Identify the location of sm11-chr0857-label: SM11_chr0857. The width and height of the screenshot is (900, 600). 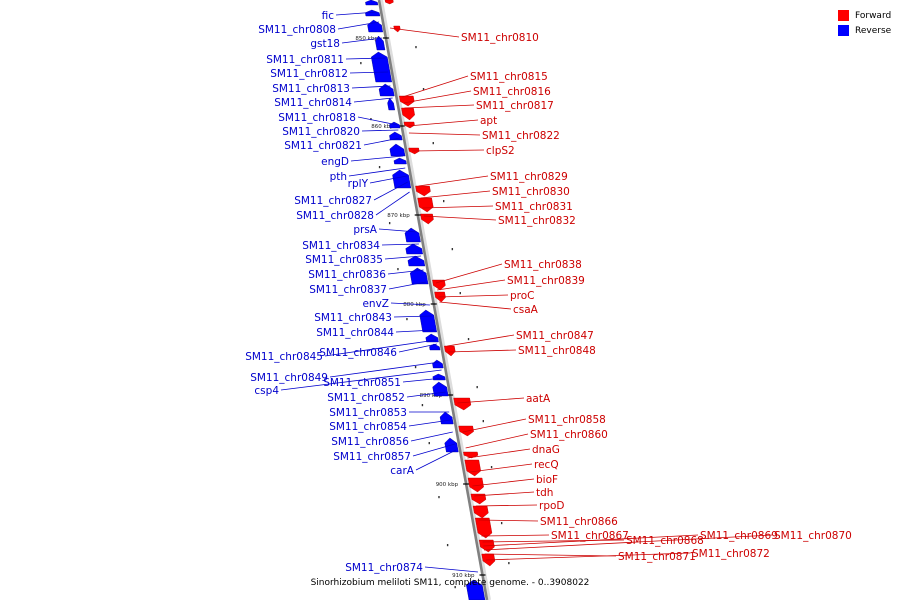
(372, 457).